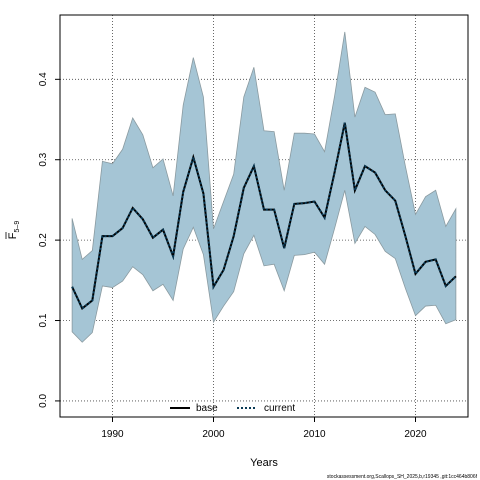 This screenshot has width=480, height=480. What do you see at coordinates (112, 434) in the screenshot?
I see `x-tick-label-1990: 1990` at bounding box center [112, 434].